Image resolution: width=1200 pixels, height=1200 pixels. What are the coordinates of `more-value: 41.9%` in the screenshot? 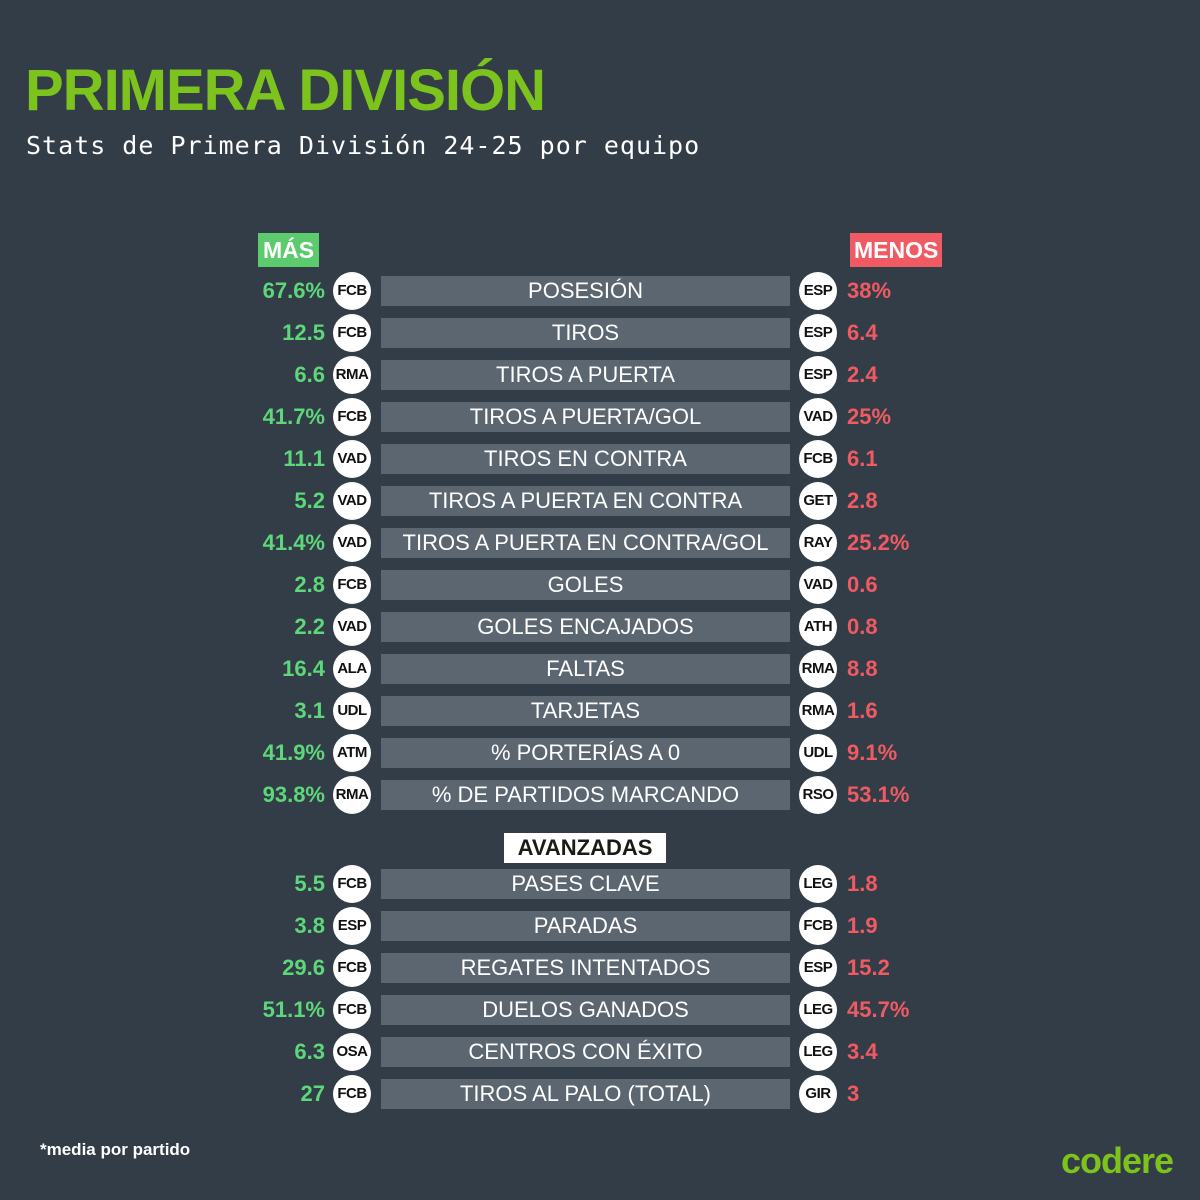 It's located at (293, 752).